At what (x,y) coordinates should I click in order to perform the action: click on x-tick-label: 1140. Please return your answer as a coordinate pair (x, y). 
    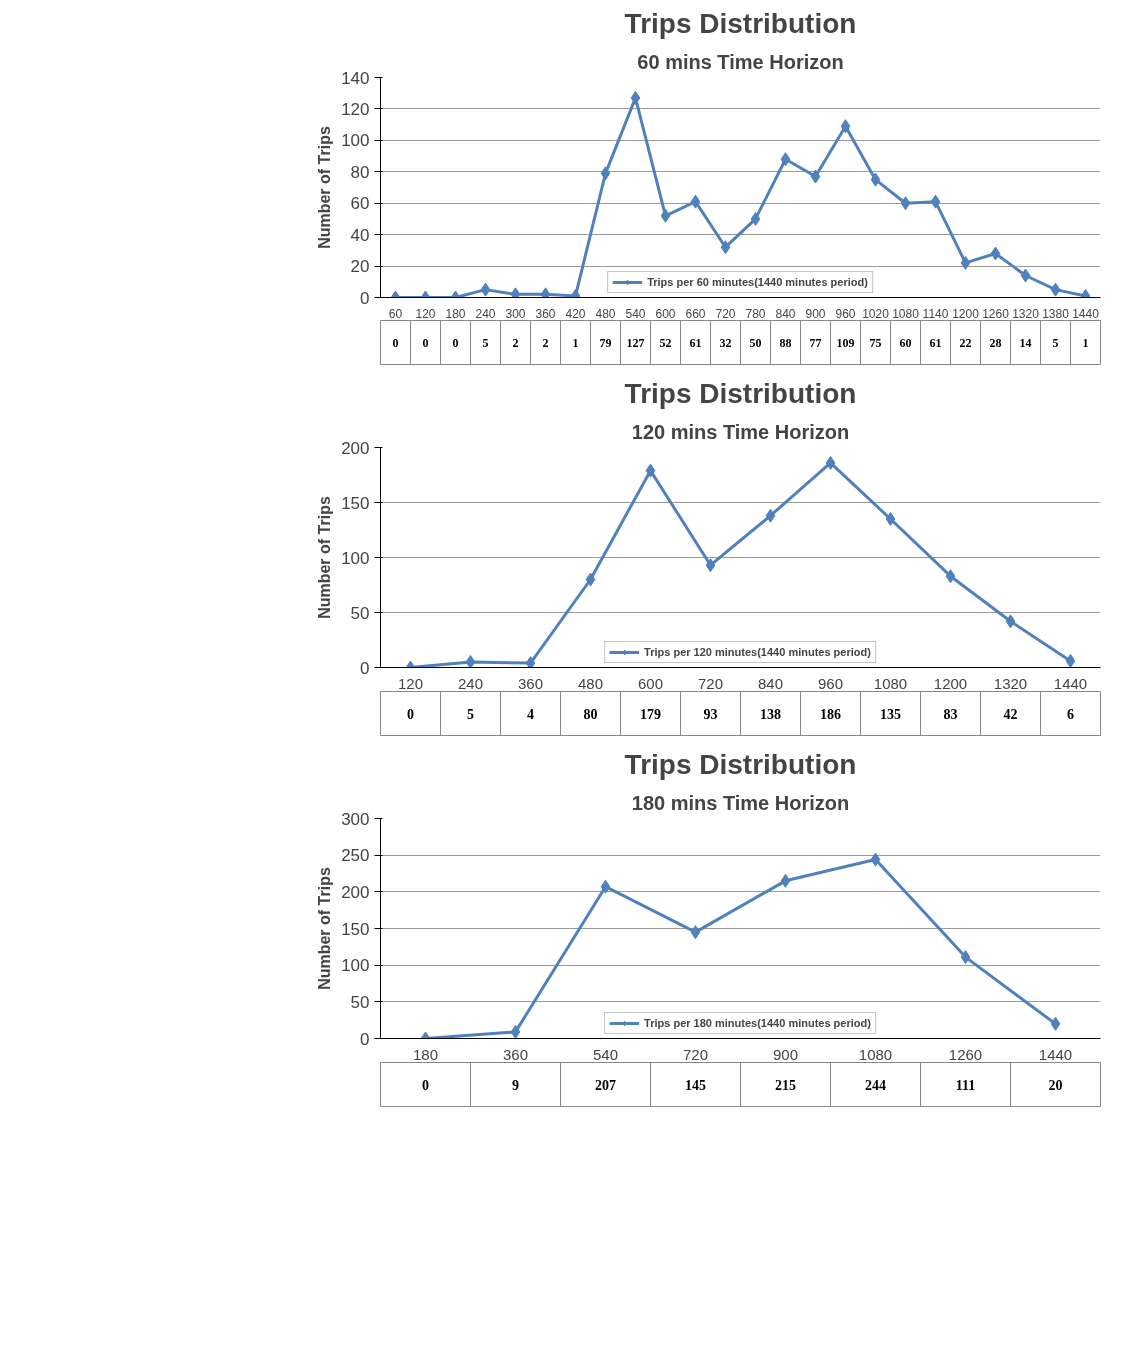
    Looking at the image, I should click on (935, 313).